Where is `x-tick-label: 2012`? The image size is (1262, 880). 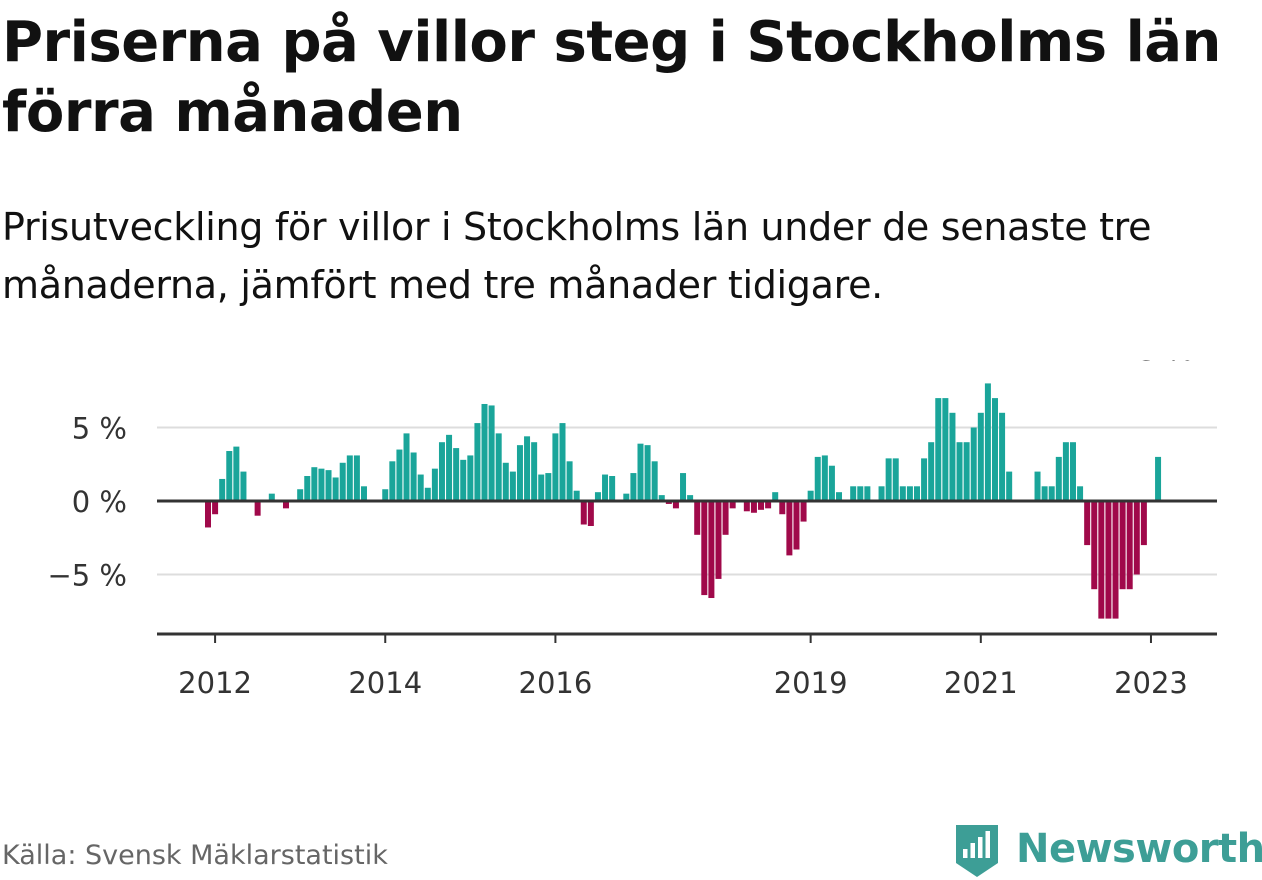 x-tick-label: 2012 is located at coordinates (215, 683).